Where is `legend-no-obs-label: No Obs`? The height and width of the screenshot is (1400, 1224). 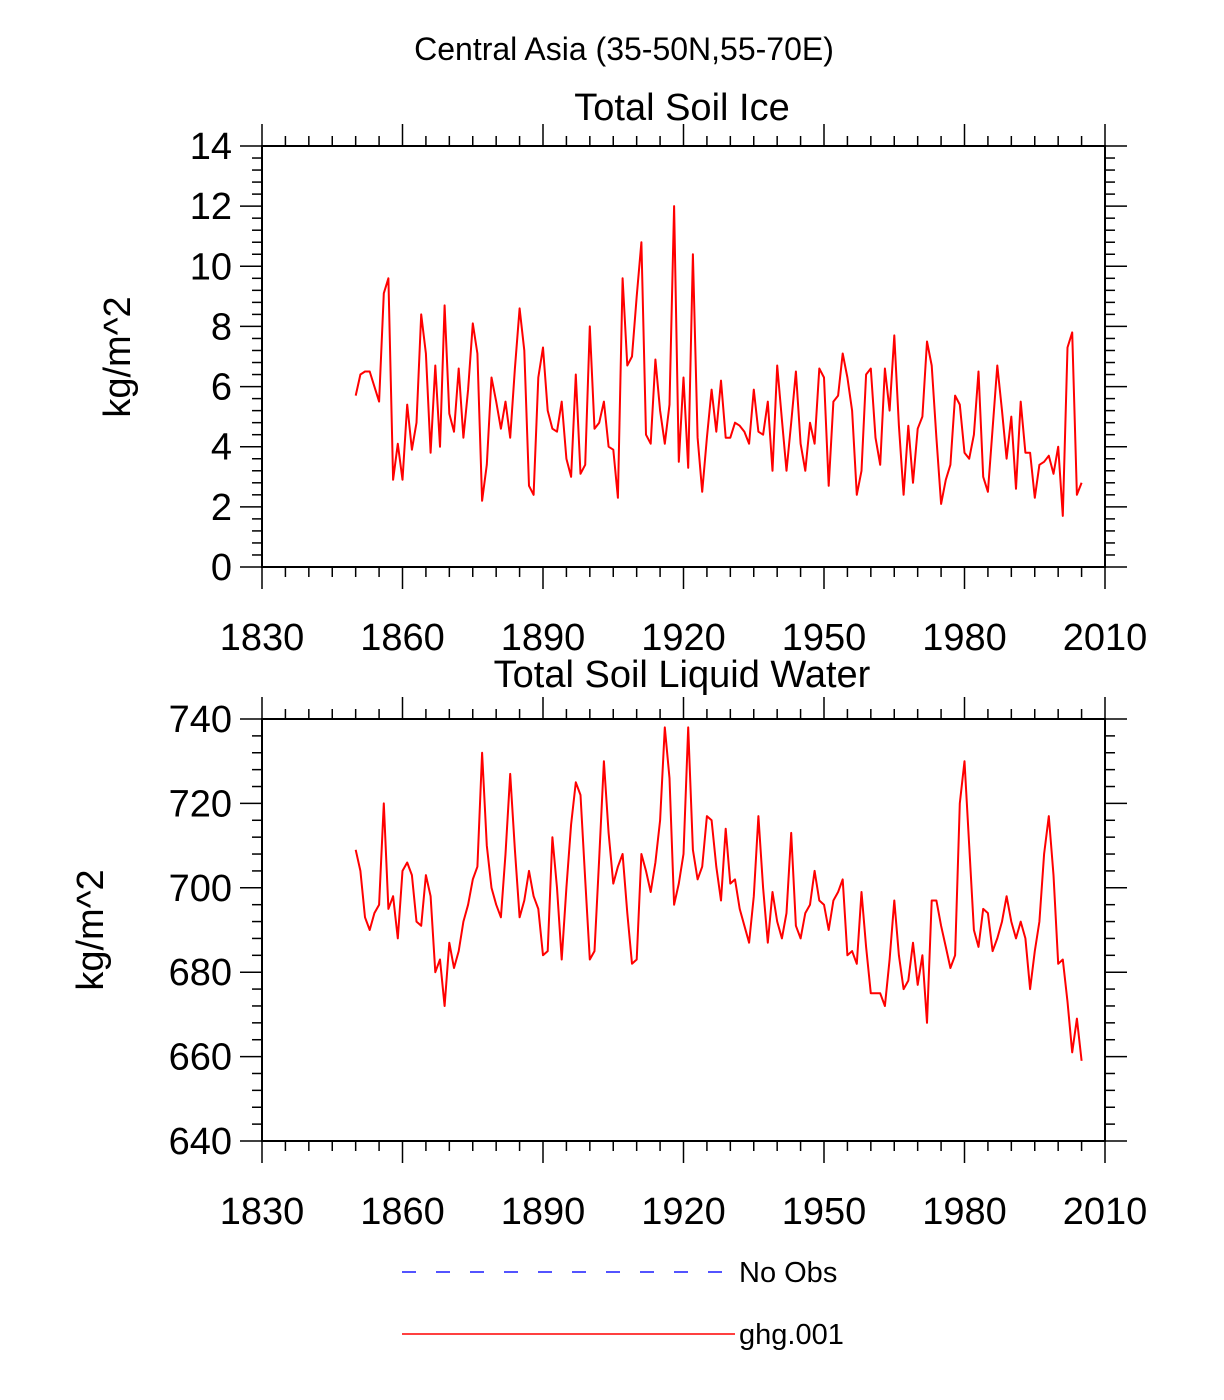
legend-no-obs-label: No Obs is located at coordinates (788, 1273).